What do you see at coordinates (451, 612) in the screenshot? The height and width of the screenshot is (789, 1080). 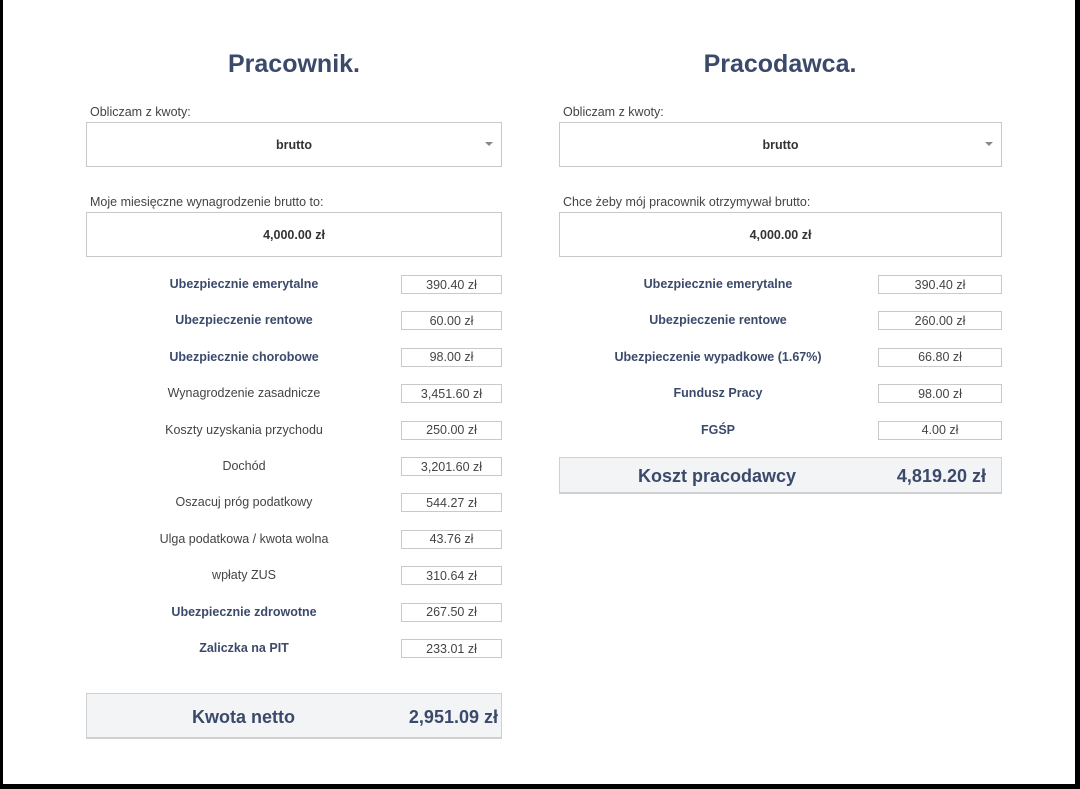 I see `row-value-field: 267.50 zł` at bounding box center [451, 612].